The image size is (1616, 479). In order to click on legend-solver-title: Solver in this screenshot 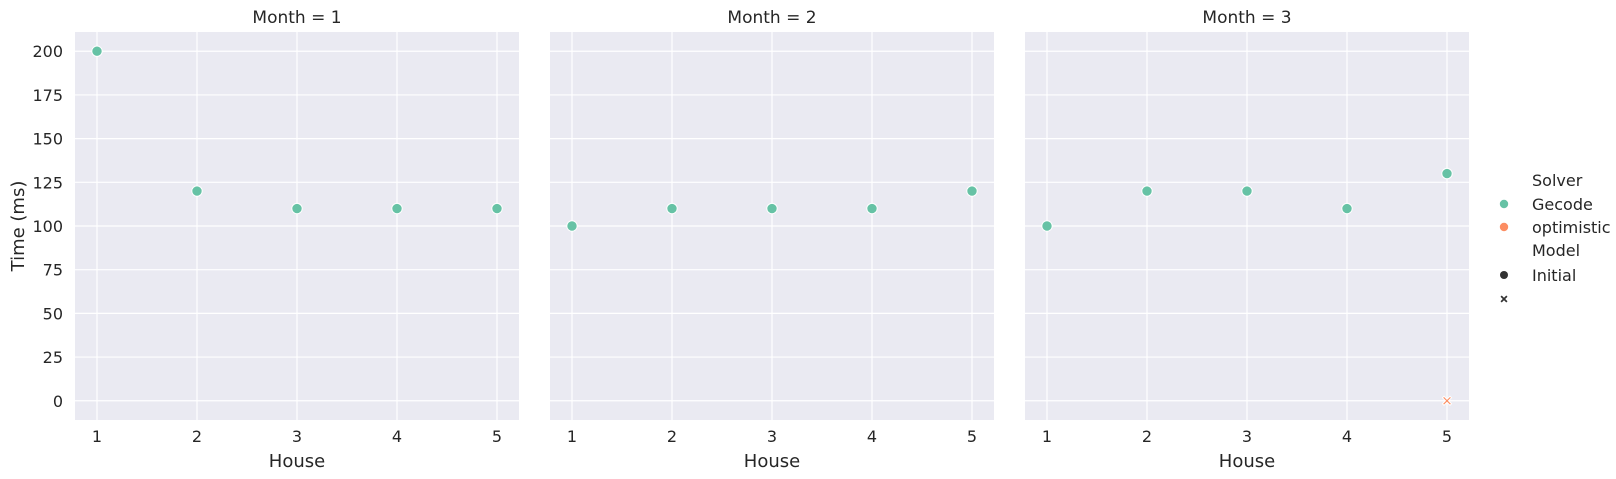, I will do `click(1557, 180)`.